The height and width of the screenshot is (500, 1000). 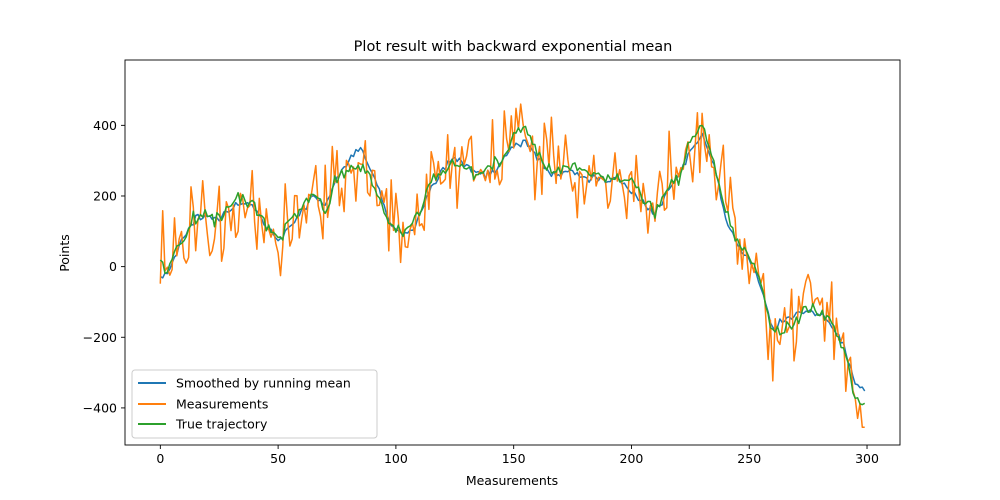 What do you see at coordinates (64, 253) in the screenshot?
I see `y-axis-label: Points` at bounding box center [64, 253].